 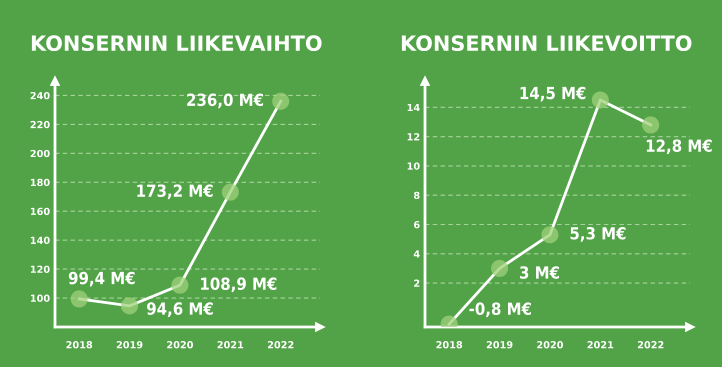 I want to click on y-tick-label: 160, so click(x=40, y=212).